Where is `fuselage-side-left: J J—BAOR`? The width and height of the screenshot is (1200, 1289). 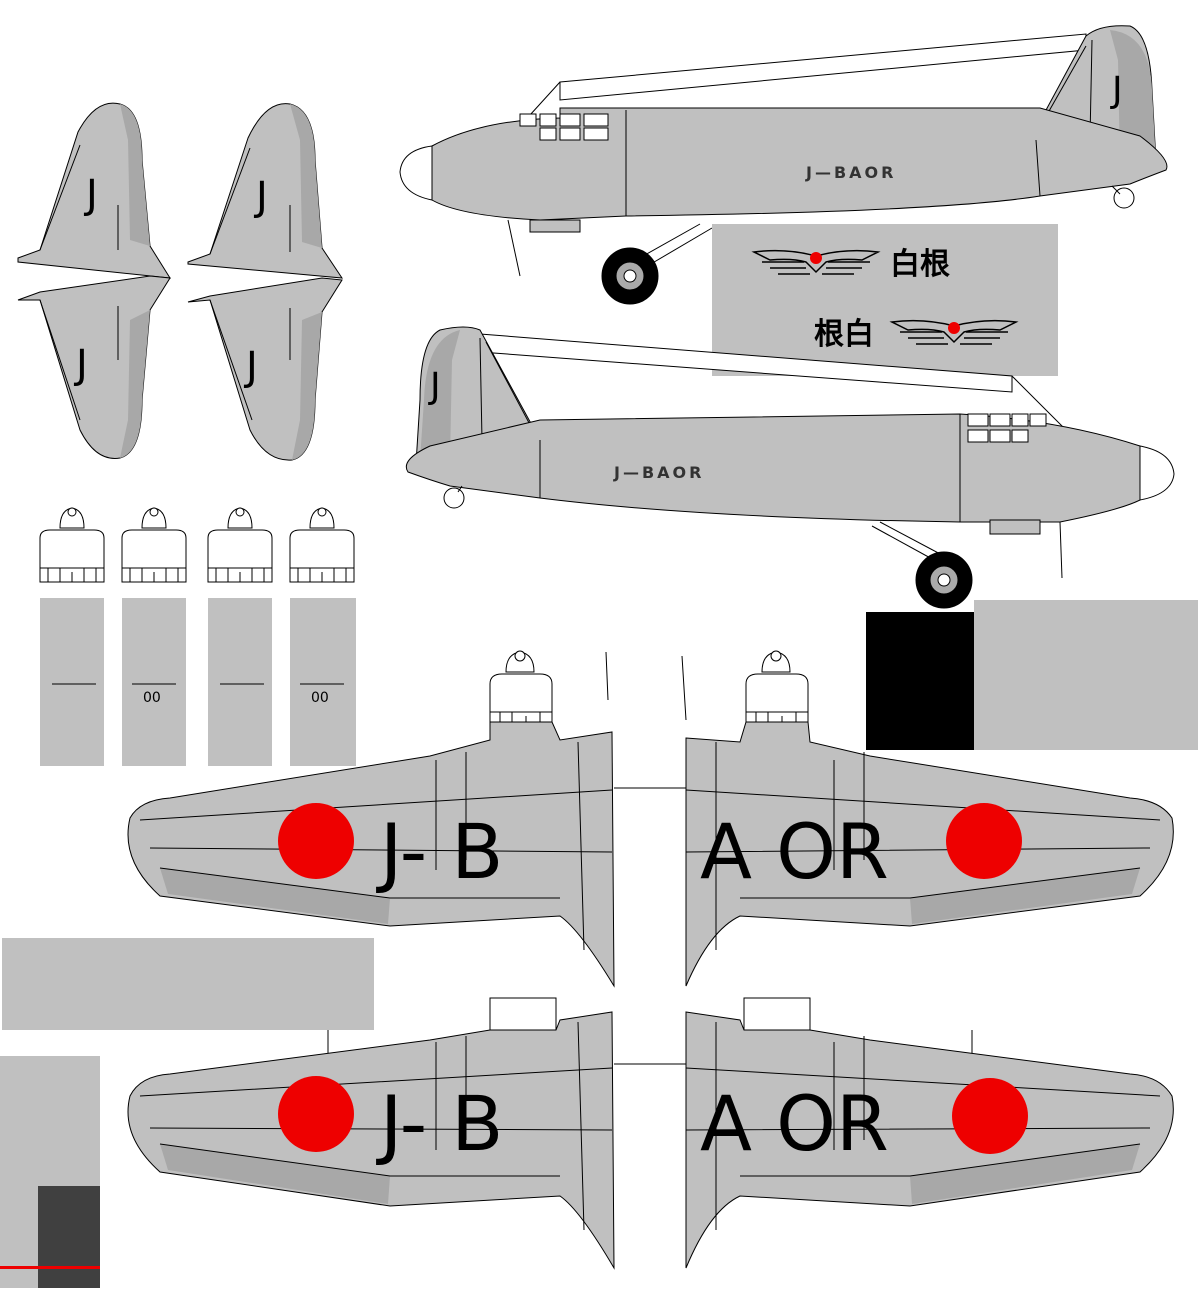 fuselage-side-left: J J—BAOR is located at coordinates (783, 165).